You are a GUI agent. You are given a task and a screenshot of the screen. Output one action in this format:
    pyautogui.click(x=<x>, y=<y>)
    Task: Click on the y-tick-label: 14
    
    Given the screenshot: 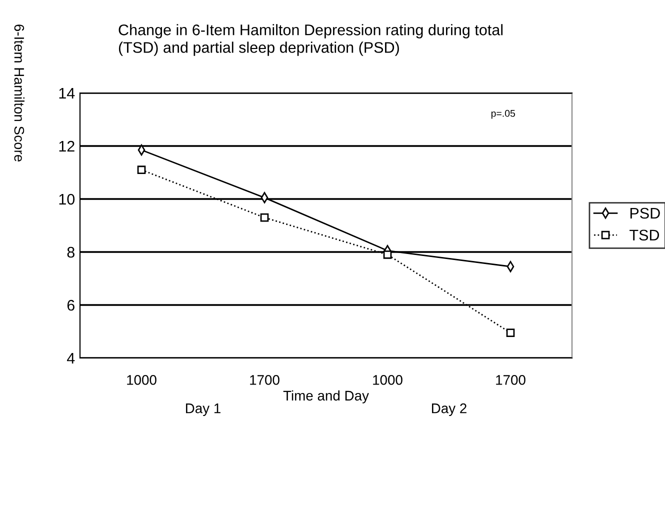 What is the action you would take?
    pyautogui.click(x=67, y=93)
    